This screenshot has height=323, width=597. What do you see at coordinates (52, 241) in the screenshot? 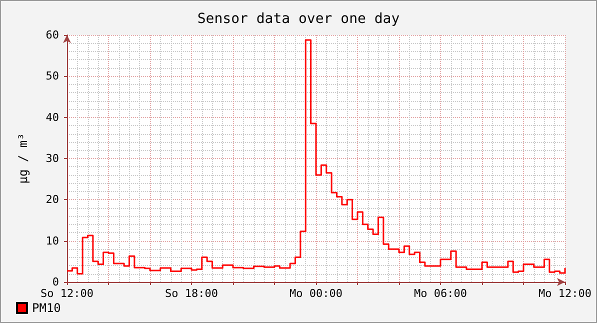
I see `y-tick-label: 10` at bounding box center [52, 241].